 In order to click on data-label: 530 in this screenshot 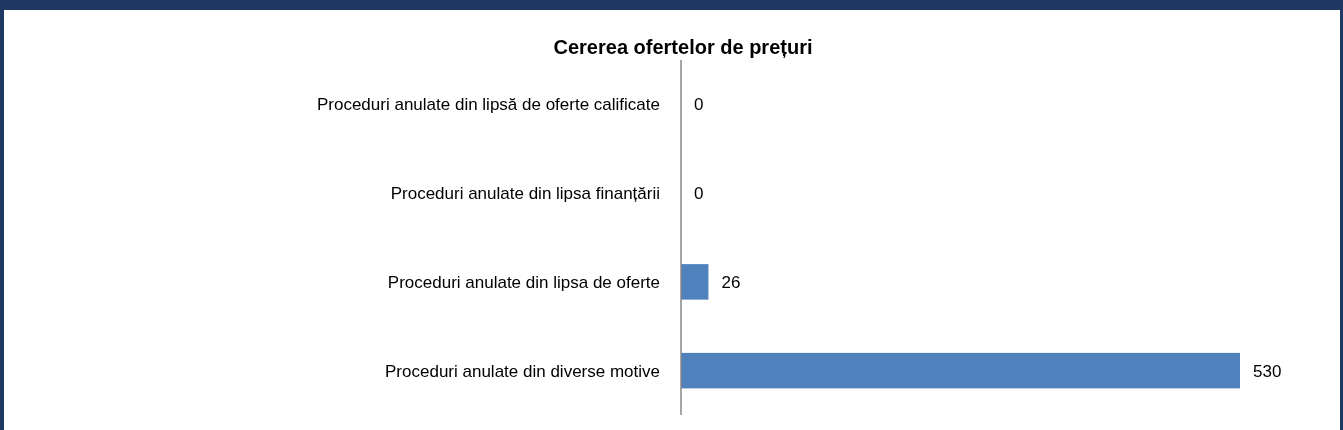, I will do `click(1267, 371)`.